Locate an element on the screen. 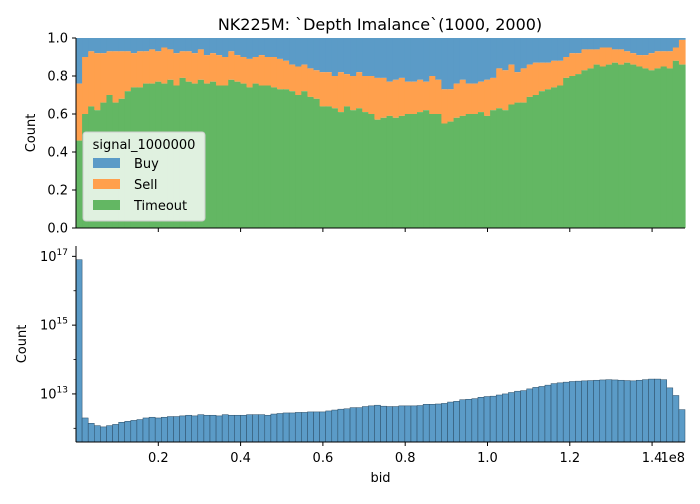  legend-entry-buy-label: Buy is located at coordinates (146, 164).